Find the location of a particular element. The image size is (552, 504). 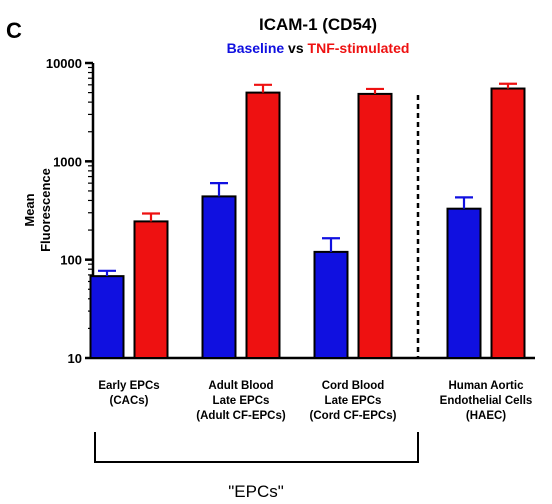

chart-title: ICAM-1 (CD54) is located at coordinates (318, 24).